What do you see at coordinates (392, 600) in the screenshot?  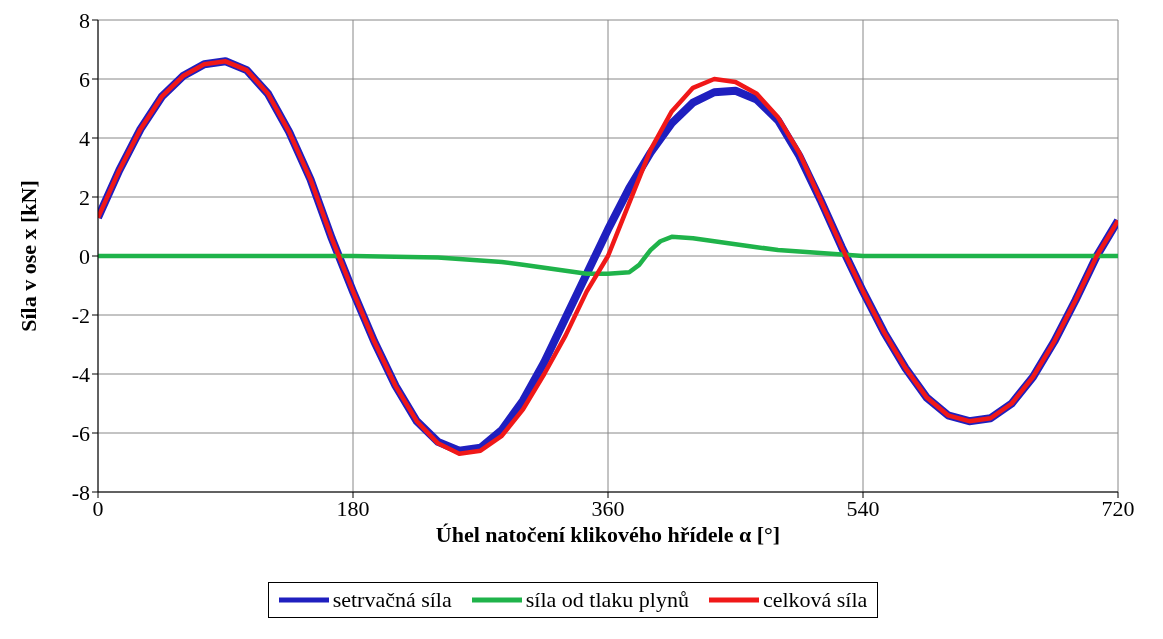 I see `legend-label: setrvačná síla` at bounding box center [392, 600].